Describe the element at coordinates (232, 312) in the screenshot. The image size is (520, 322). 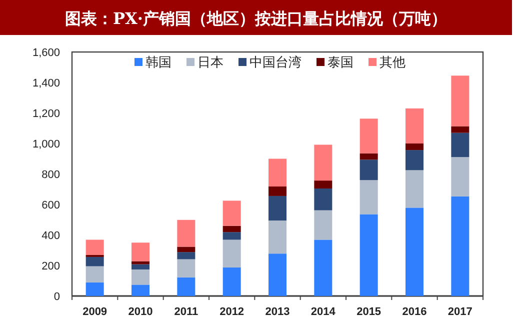
I see `x-tick-label: 2012` at that location.